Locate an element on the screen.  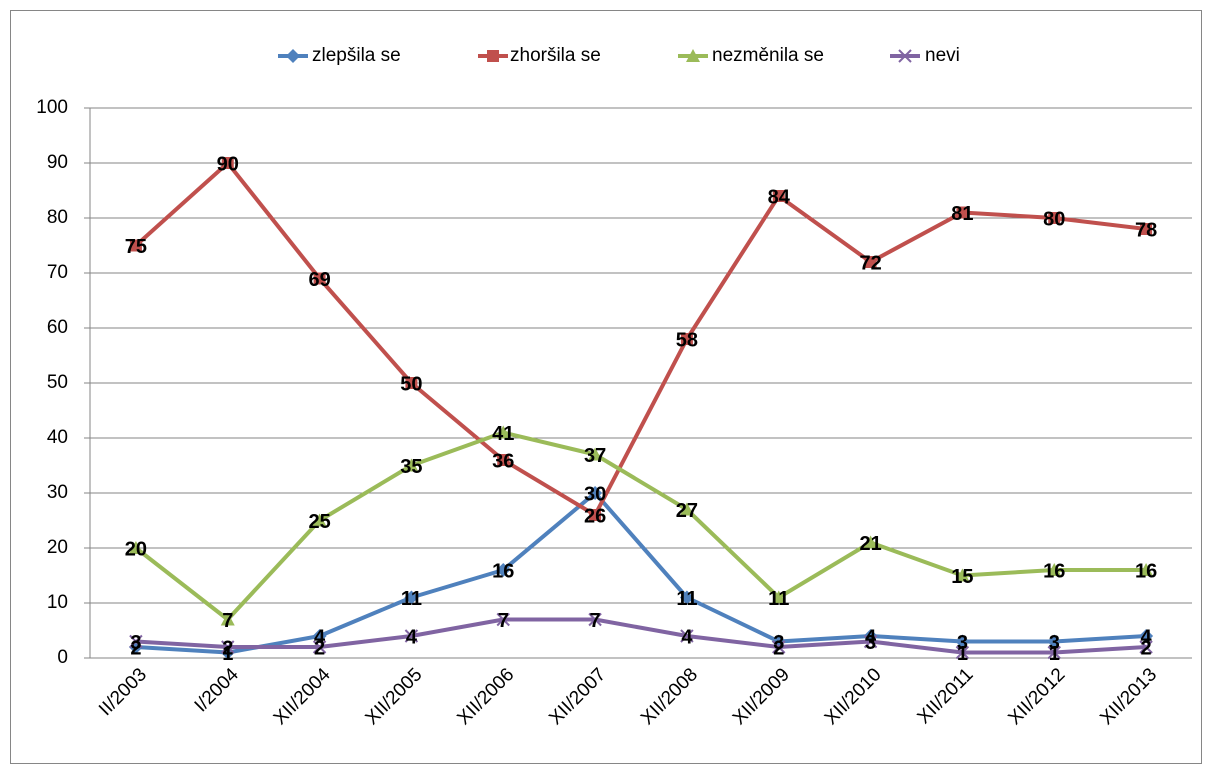
data-label: 78 is located at coordinates (1146, 230).